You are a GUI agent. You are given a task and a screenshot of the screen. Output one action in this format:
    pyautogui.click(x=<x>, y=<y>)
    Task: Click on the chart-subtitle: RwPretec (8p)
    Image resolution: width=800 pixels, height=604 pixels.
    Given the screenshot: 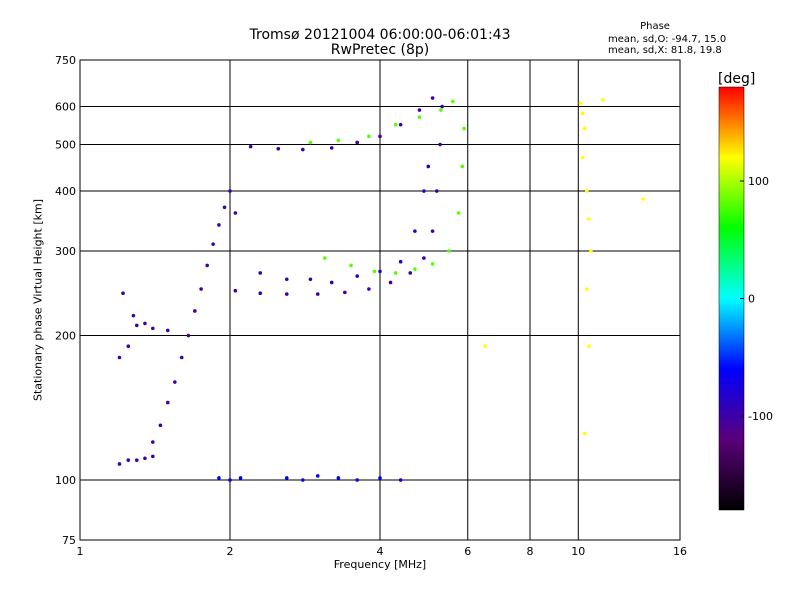 What is the action you would take?
    pyautogui.click(x=380, y=50)
    